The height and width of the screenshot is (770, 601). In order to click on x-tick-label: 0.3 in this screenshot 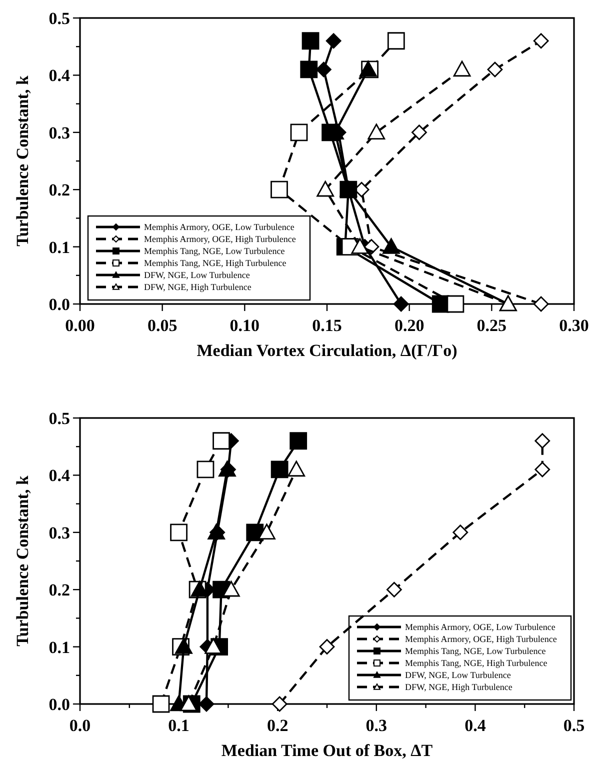, I will do `click(377, 725)`.